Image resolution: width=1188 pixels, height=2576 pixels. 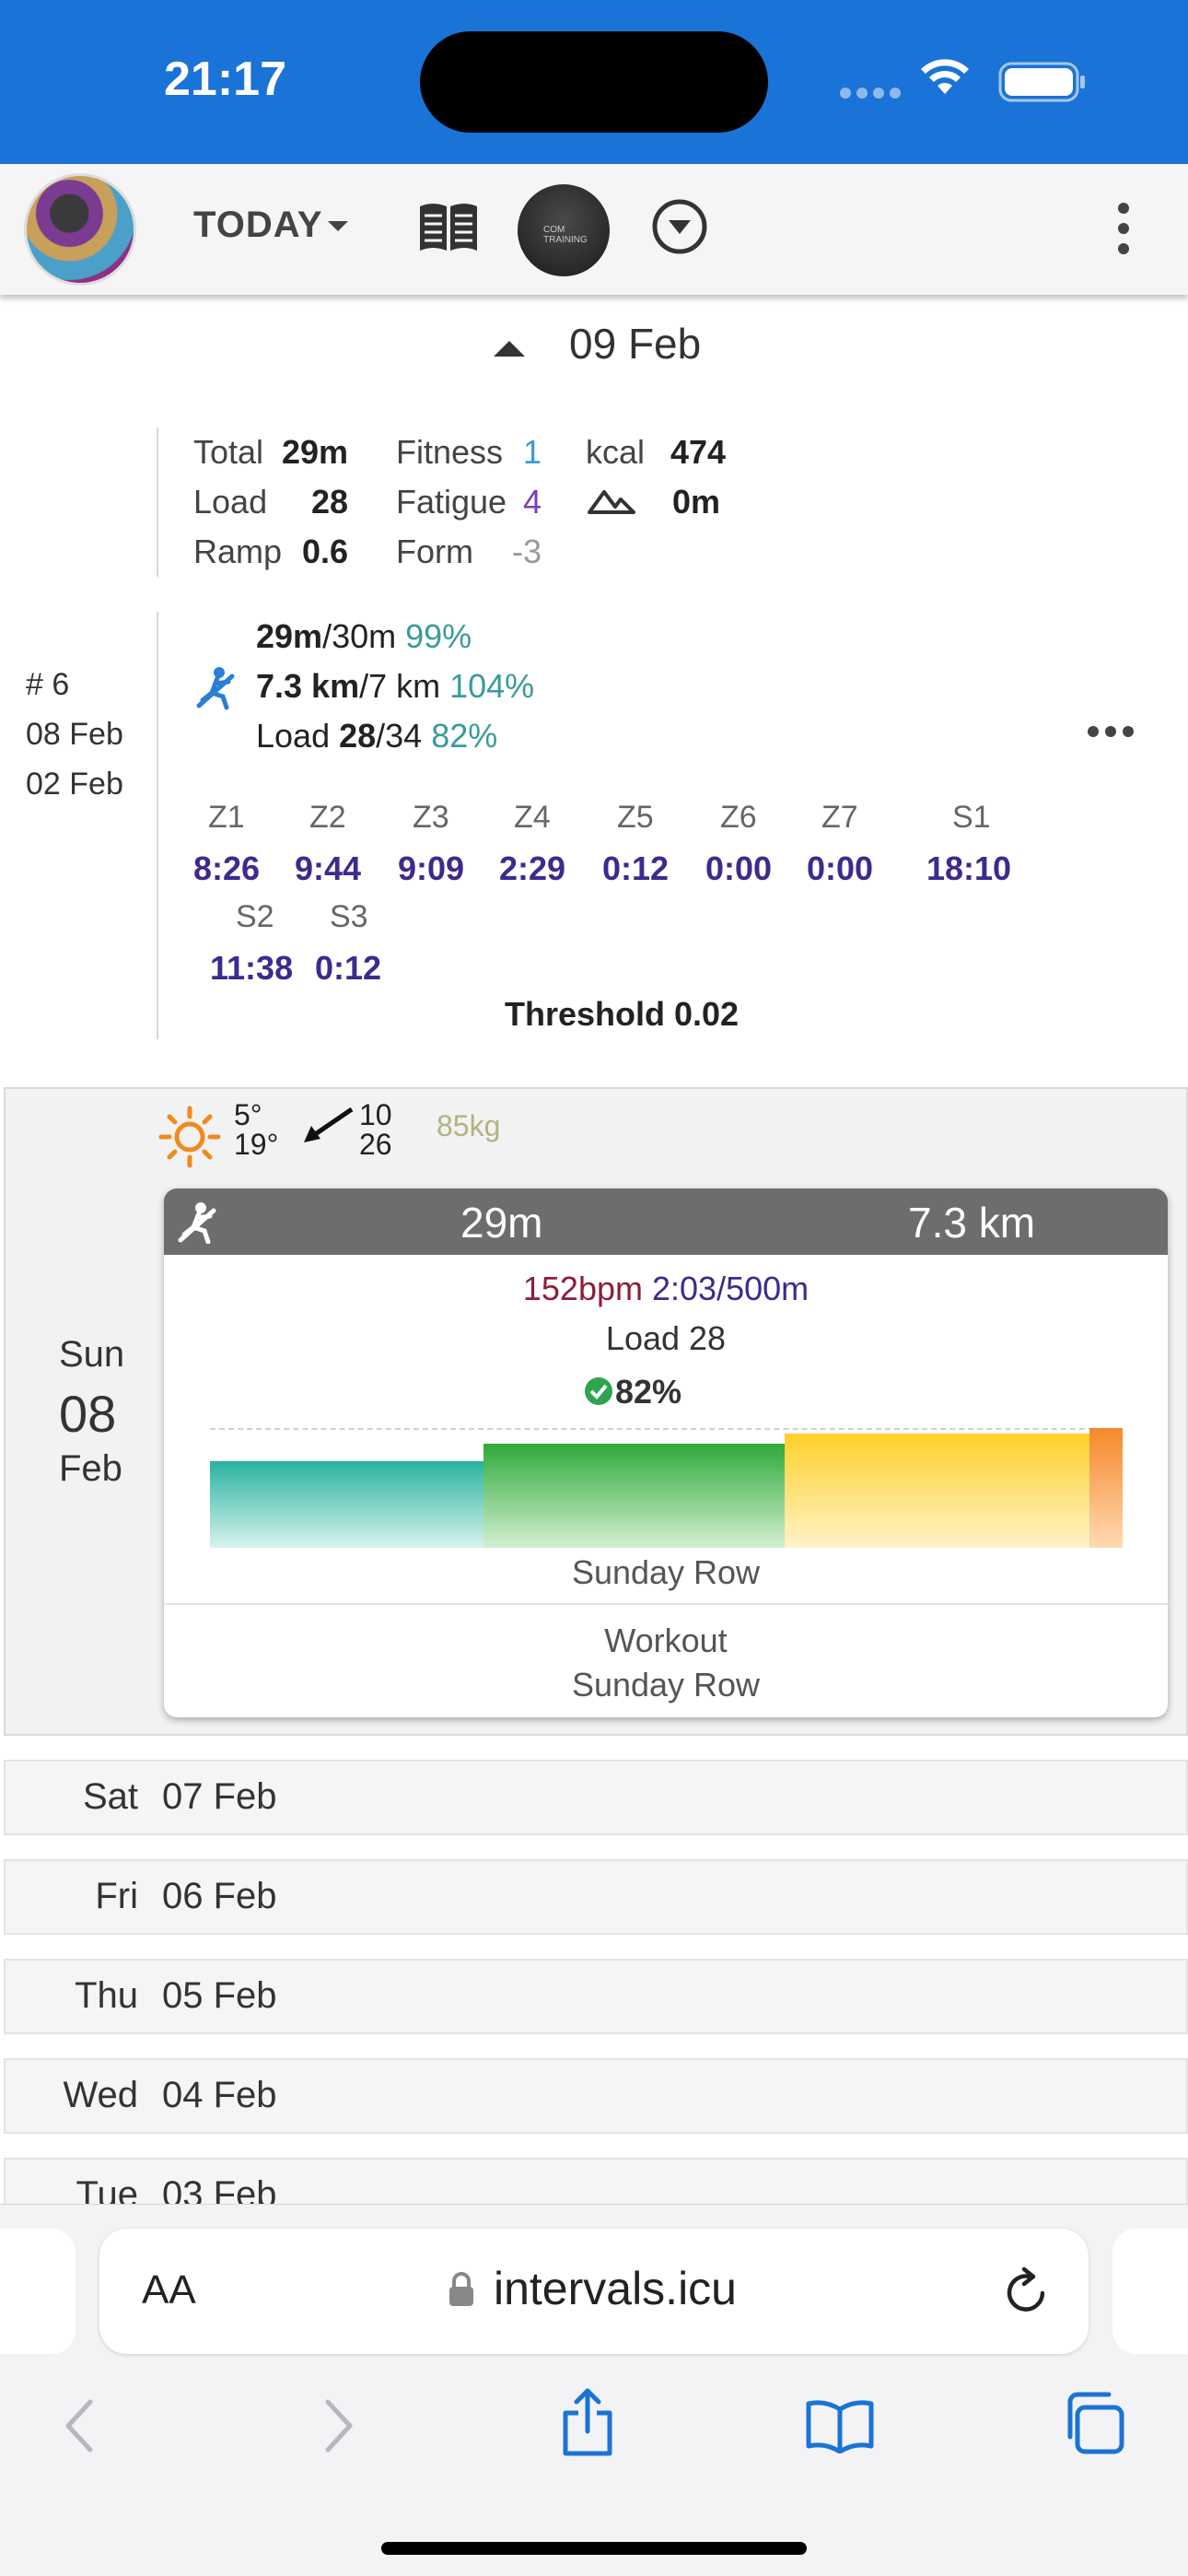 I want to click on home-indicator, so click(x=594, y=2548).